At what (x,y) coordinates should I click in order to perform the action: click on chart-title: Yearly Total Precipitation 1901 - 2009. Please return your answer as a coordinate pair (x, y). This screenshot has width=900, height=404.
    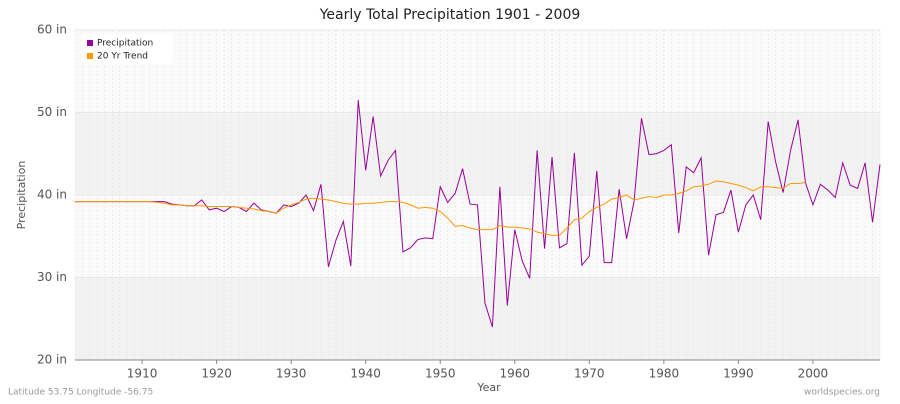
    Looking at the image, I should click on (450, 15).